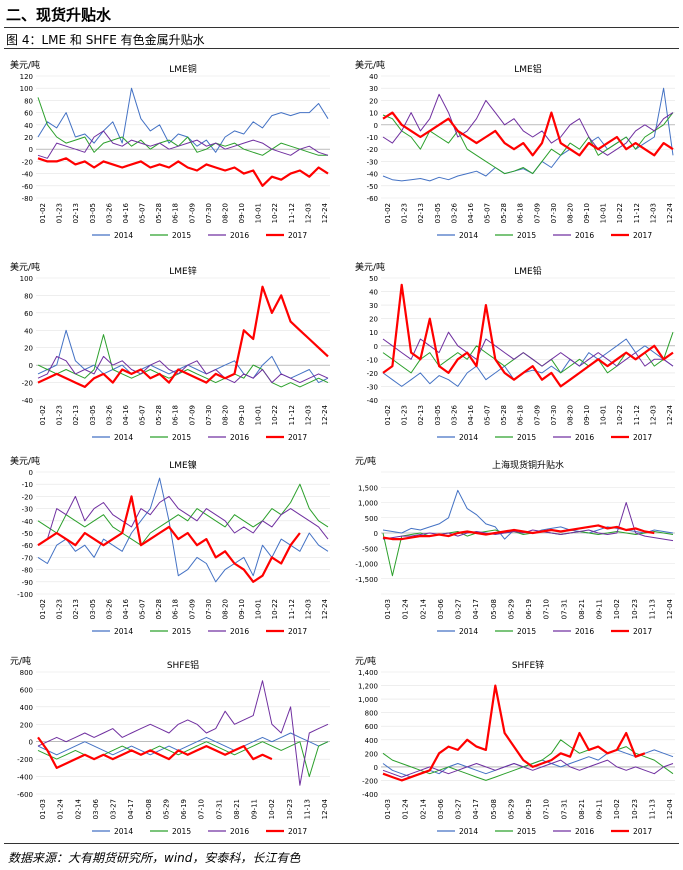 This screenshot has width=683, height=870. I want to click on x-tick-label: 12-03, so click(308, 415).